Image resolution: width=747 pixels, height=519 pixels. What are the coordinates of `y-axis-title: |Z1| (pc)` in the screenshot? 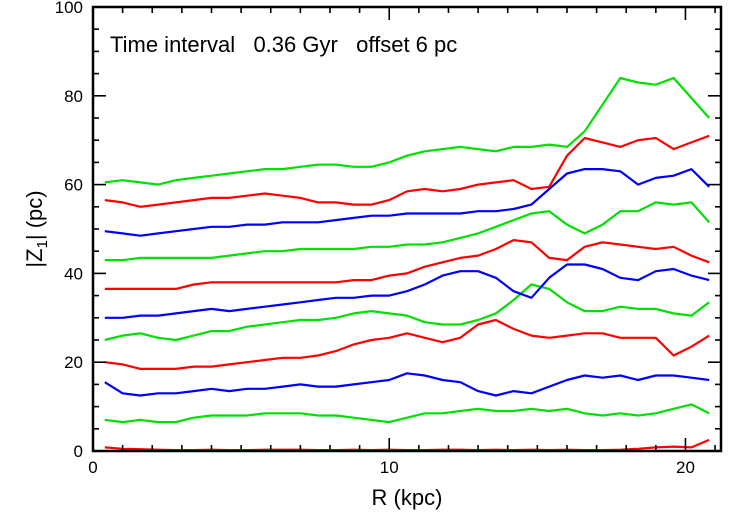 It's located at (36, 228).